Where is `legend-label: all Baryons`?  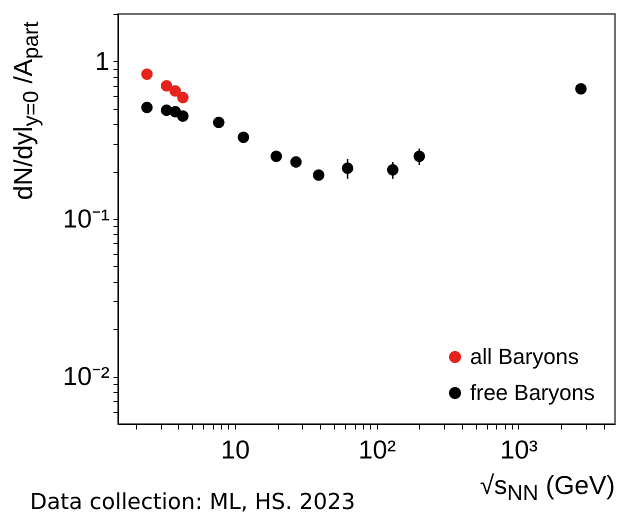
legend-label: all Baryons is located at coordinates (524, 356).